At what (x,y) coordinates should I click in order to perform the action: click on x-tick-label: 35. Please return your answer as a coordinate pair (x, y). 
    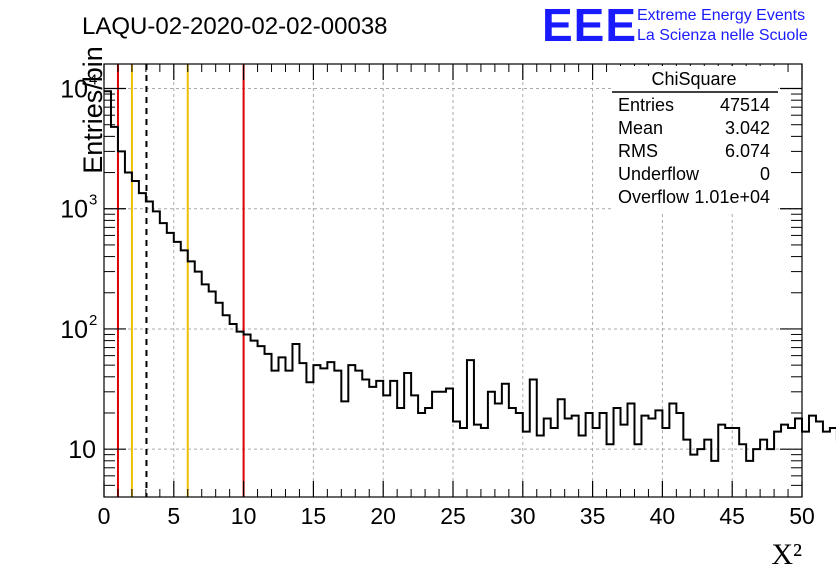
    Looking at the image, I should click on (593, 516).